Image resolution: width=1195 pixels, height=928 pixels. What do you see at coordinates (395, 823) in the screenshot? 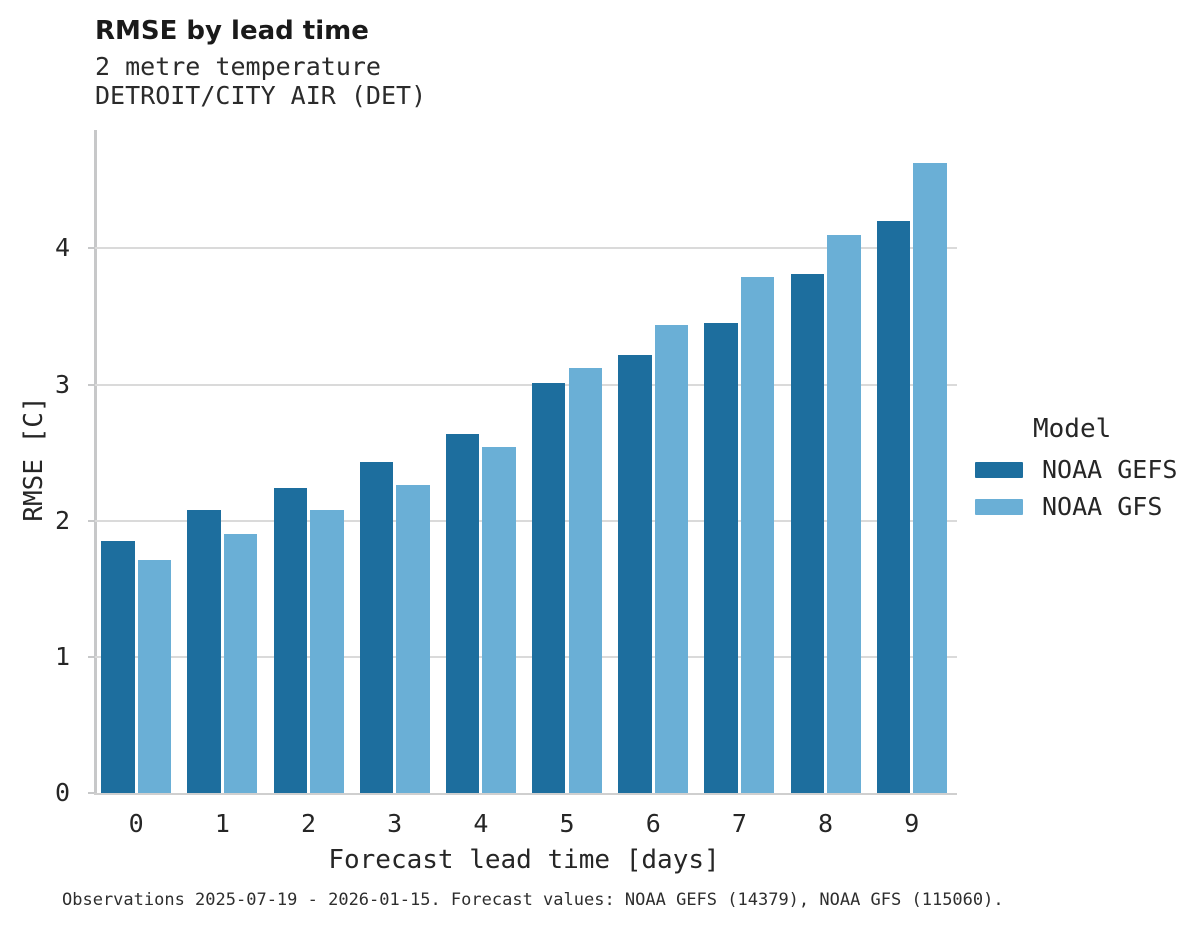
I see `x-tick-label-3: 3` at bounding box center [395, 823].